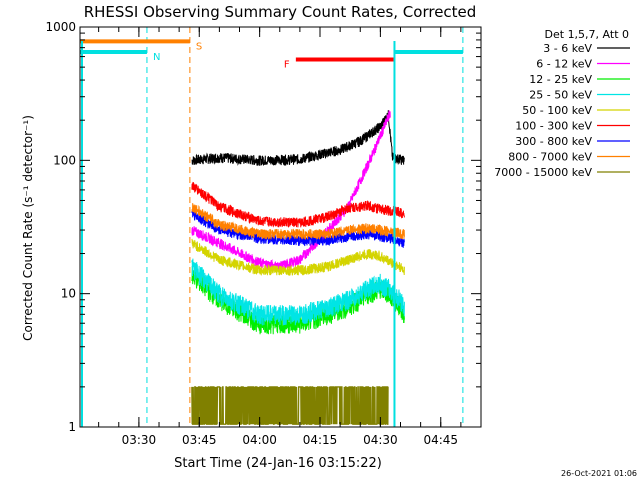 The height and width of the screenshot is (480, 640). I want to click on legend-label-6: 300 - 800 keV, so click(553, 141).